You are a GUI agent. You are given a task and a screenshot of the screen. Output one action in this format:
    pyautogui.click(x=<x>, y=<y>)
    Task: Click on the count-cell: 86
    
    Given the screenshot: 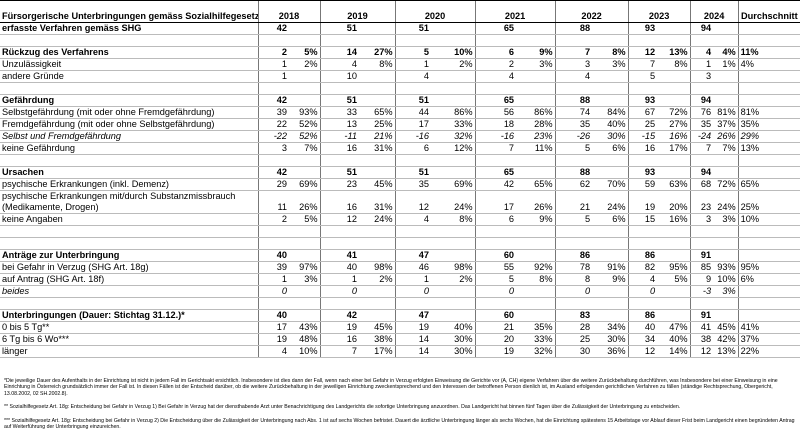 What is the action you would take?
    pyautogui.click(x=643, y=315)
    